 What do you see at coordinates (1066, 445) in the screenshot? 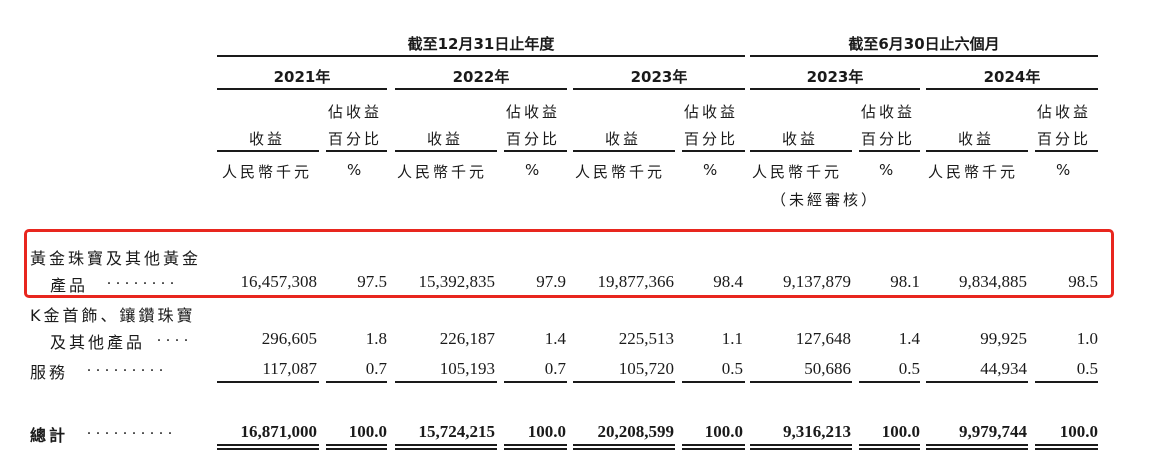
I see `total-double-rule-2024h1-pct-a` at bounding box center [1066, 445].